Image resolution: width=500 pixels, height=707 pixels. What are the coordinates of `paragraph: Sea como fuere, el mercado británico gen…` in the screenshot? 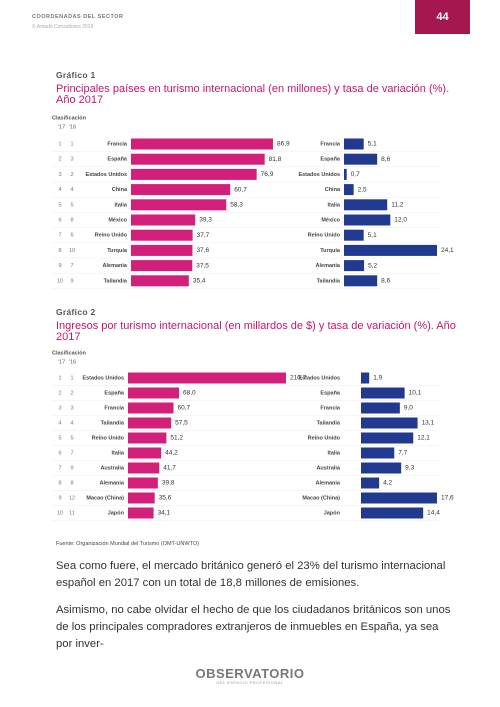 It's located at (251, 574).